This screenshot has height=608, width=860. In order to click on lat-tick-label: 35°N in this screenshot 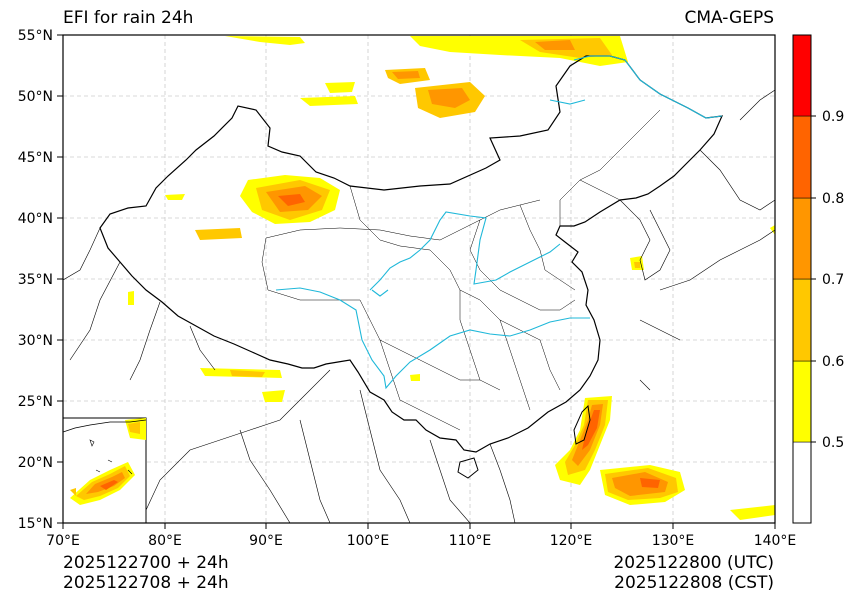, I will do `click(35, 280)`.